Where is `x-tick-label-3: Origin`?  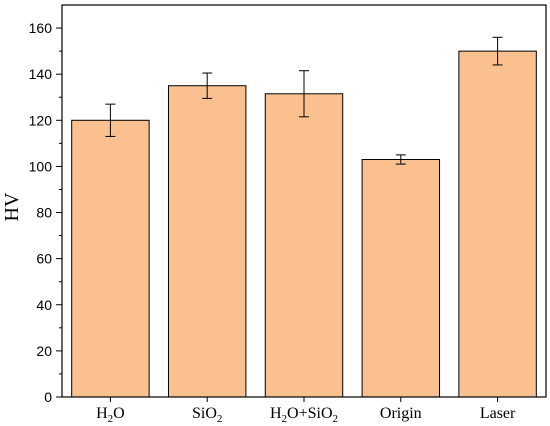
x-tick-label-3: Origin is located at coordinates (401, 413).